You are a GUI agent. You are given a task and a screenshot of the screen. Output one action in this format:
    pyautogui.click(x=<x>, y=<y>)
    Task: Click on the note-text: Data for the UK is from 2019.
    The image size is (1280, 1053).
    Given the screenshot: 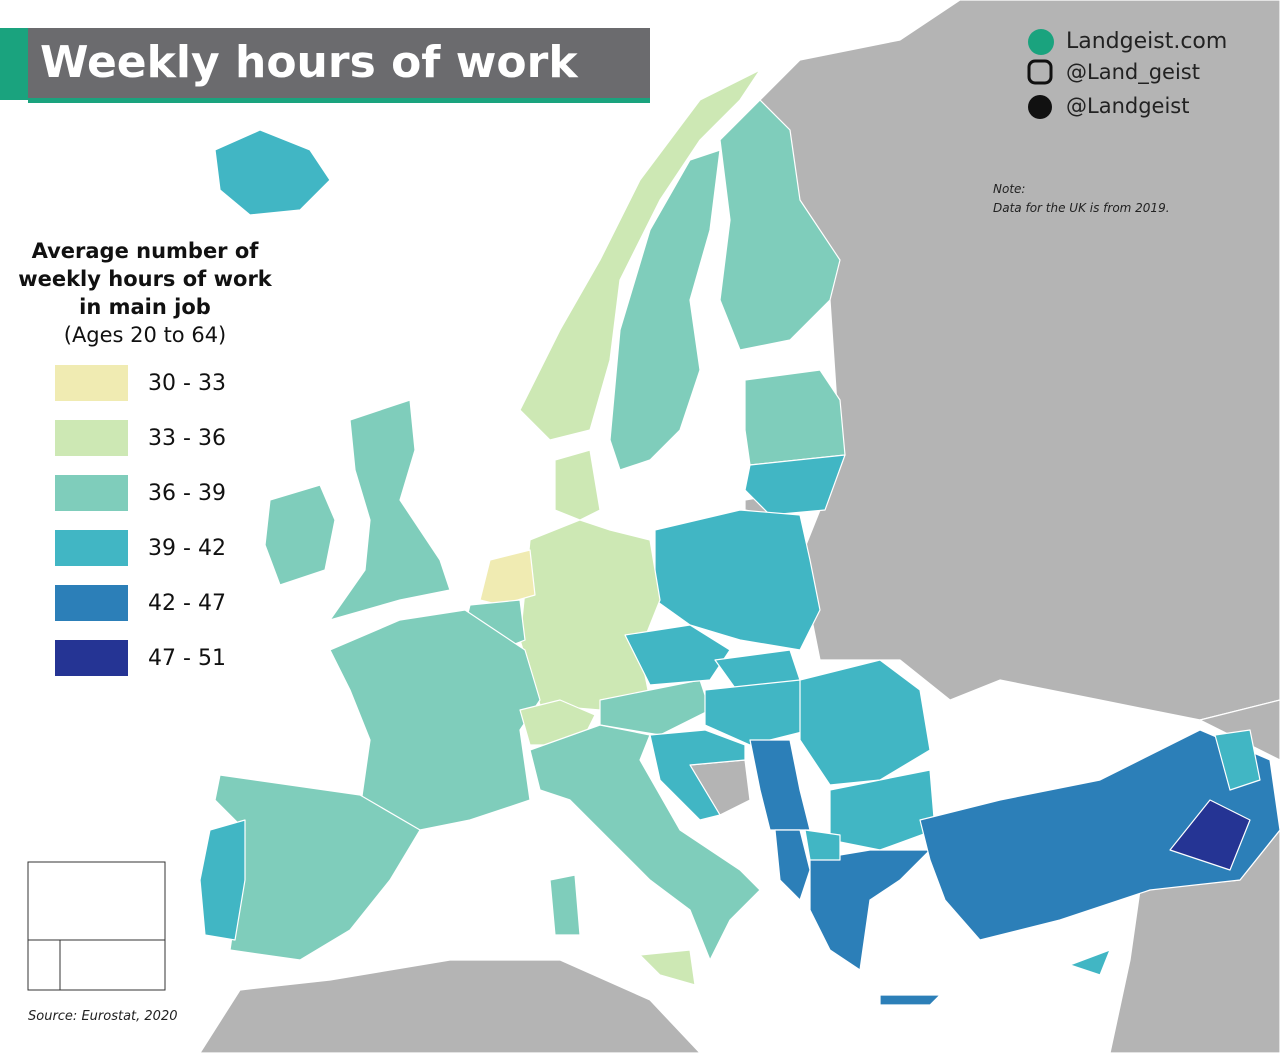 What is the action you would take?
    pyautogui.click(x=1081, y=208)
    